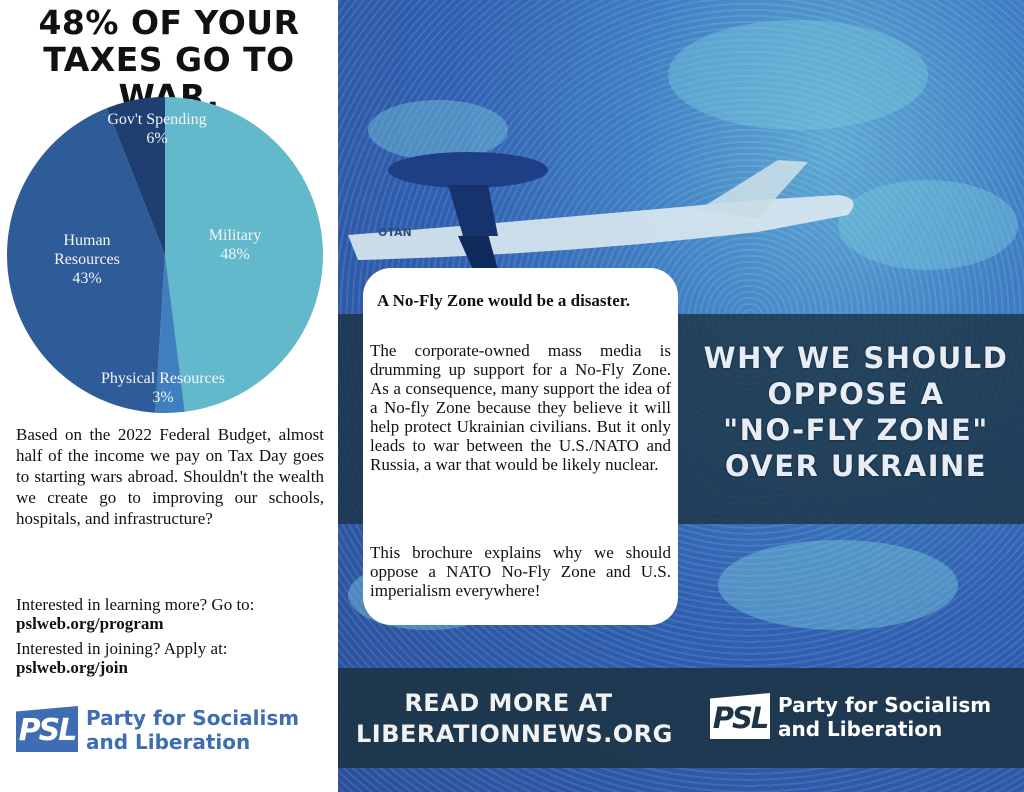 Image resolution: width=1024 pixels, height=792 pixels. What do you see at coordinates (856, 466) in the screenshot?
I see `title-line-4: OVER UKRAINE` at bounding box center [856, 466].